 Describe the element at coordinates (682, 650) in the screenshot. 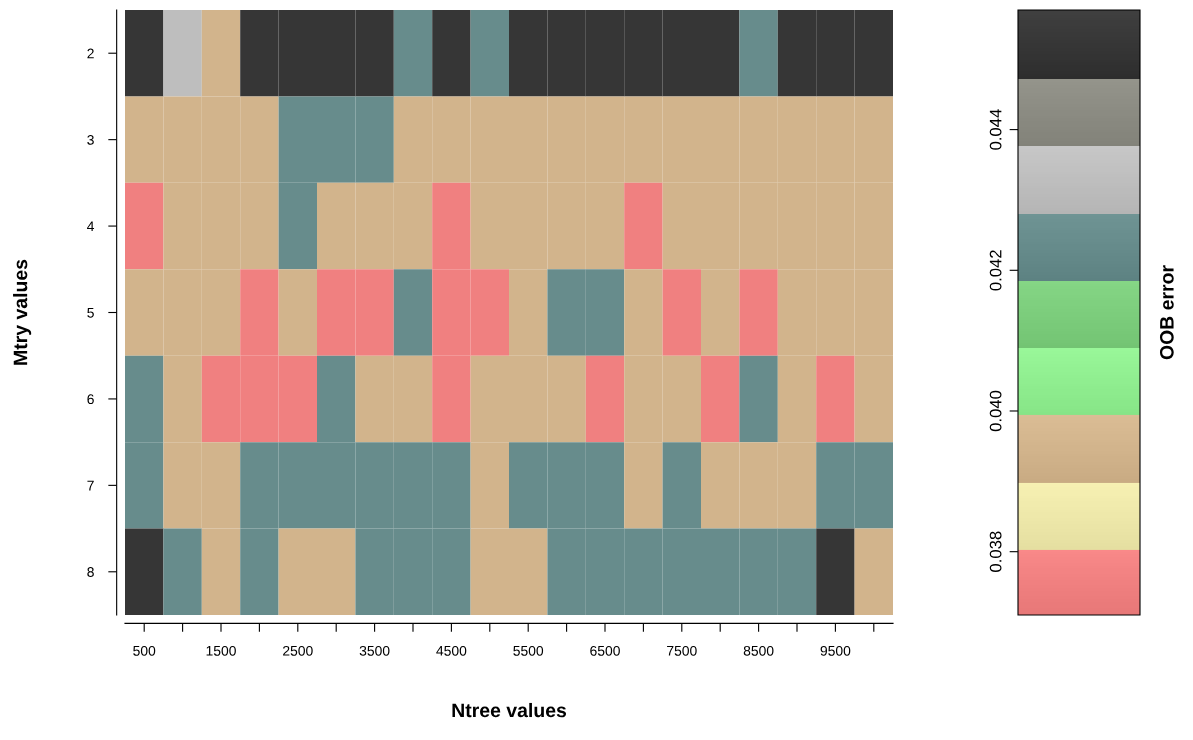

I see `x-tick-label: 7500` at that location.